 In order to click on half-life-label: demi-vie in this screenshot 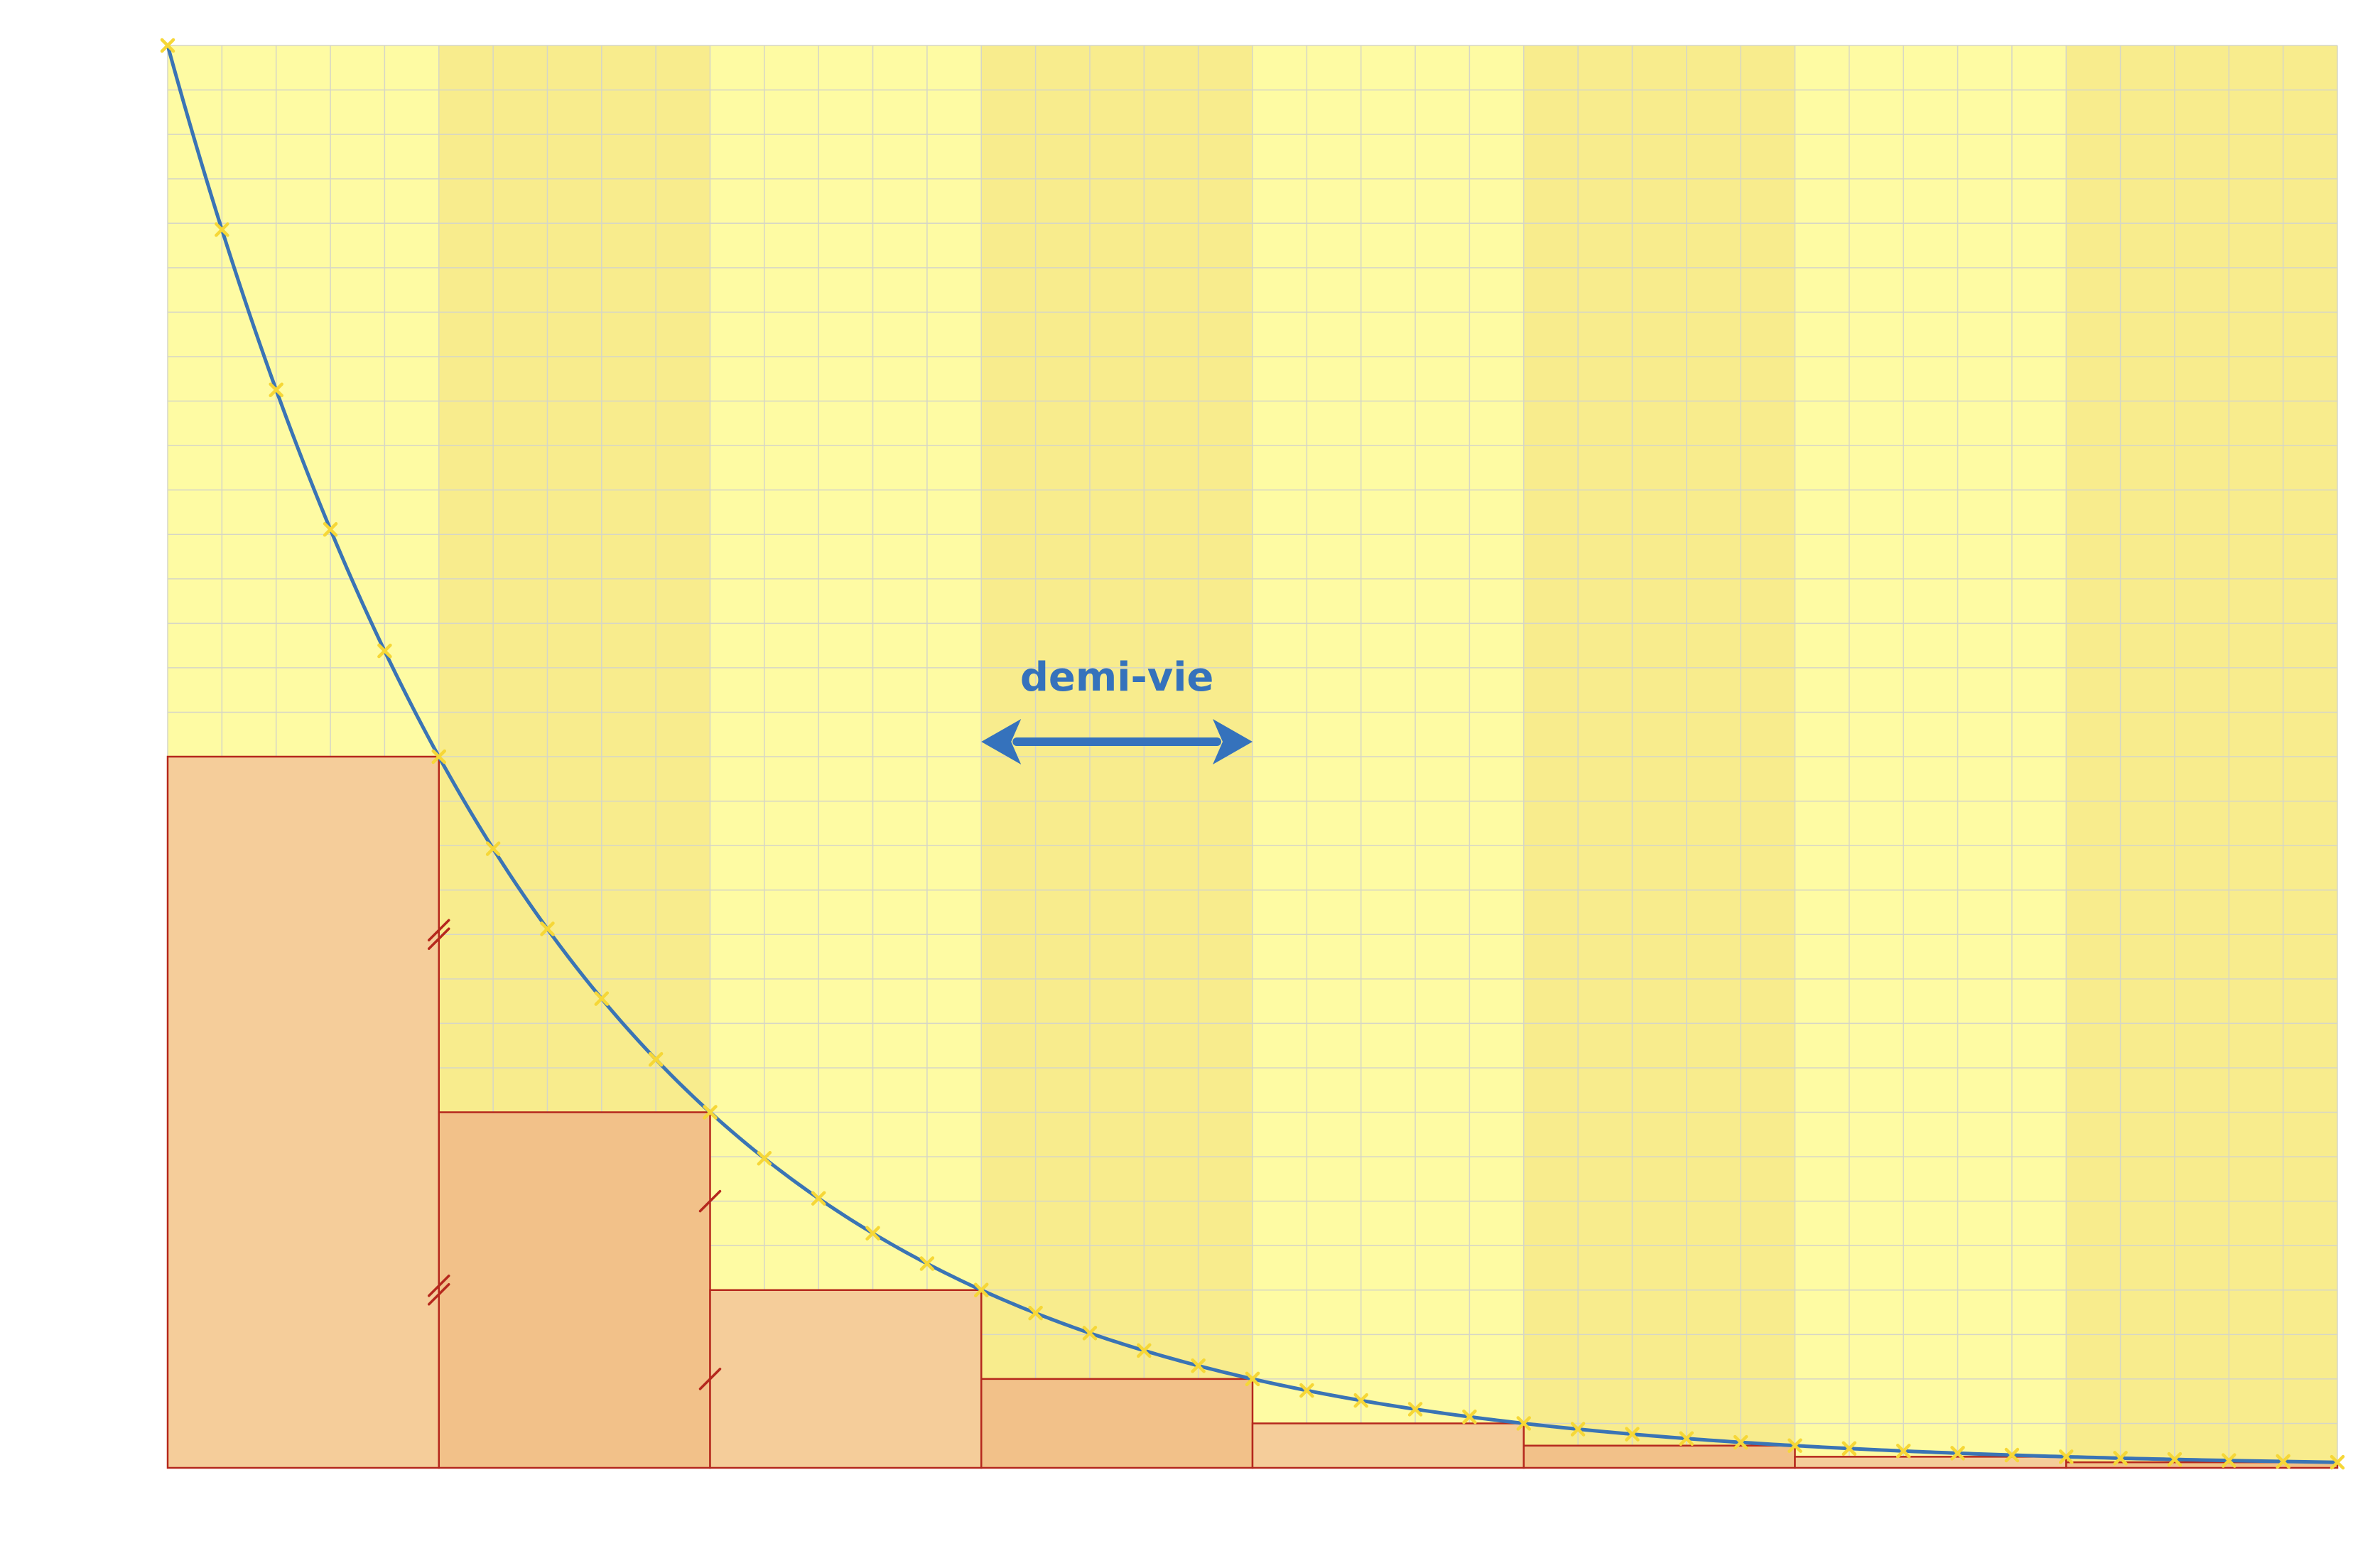, I will do `click(1117, 677)`.